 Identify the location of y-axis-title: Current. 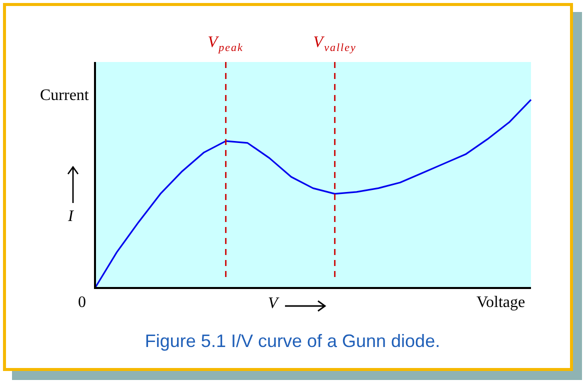
(64, 96).